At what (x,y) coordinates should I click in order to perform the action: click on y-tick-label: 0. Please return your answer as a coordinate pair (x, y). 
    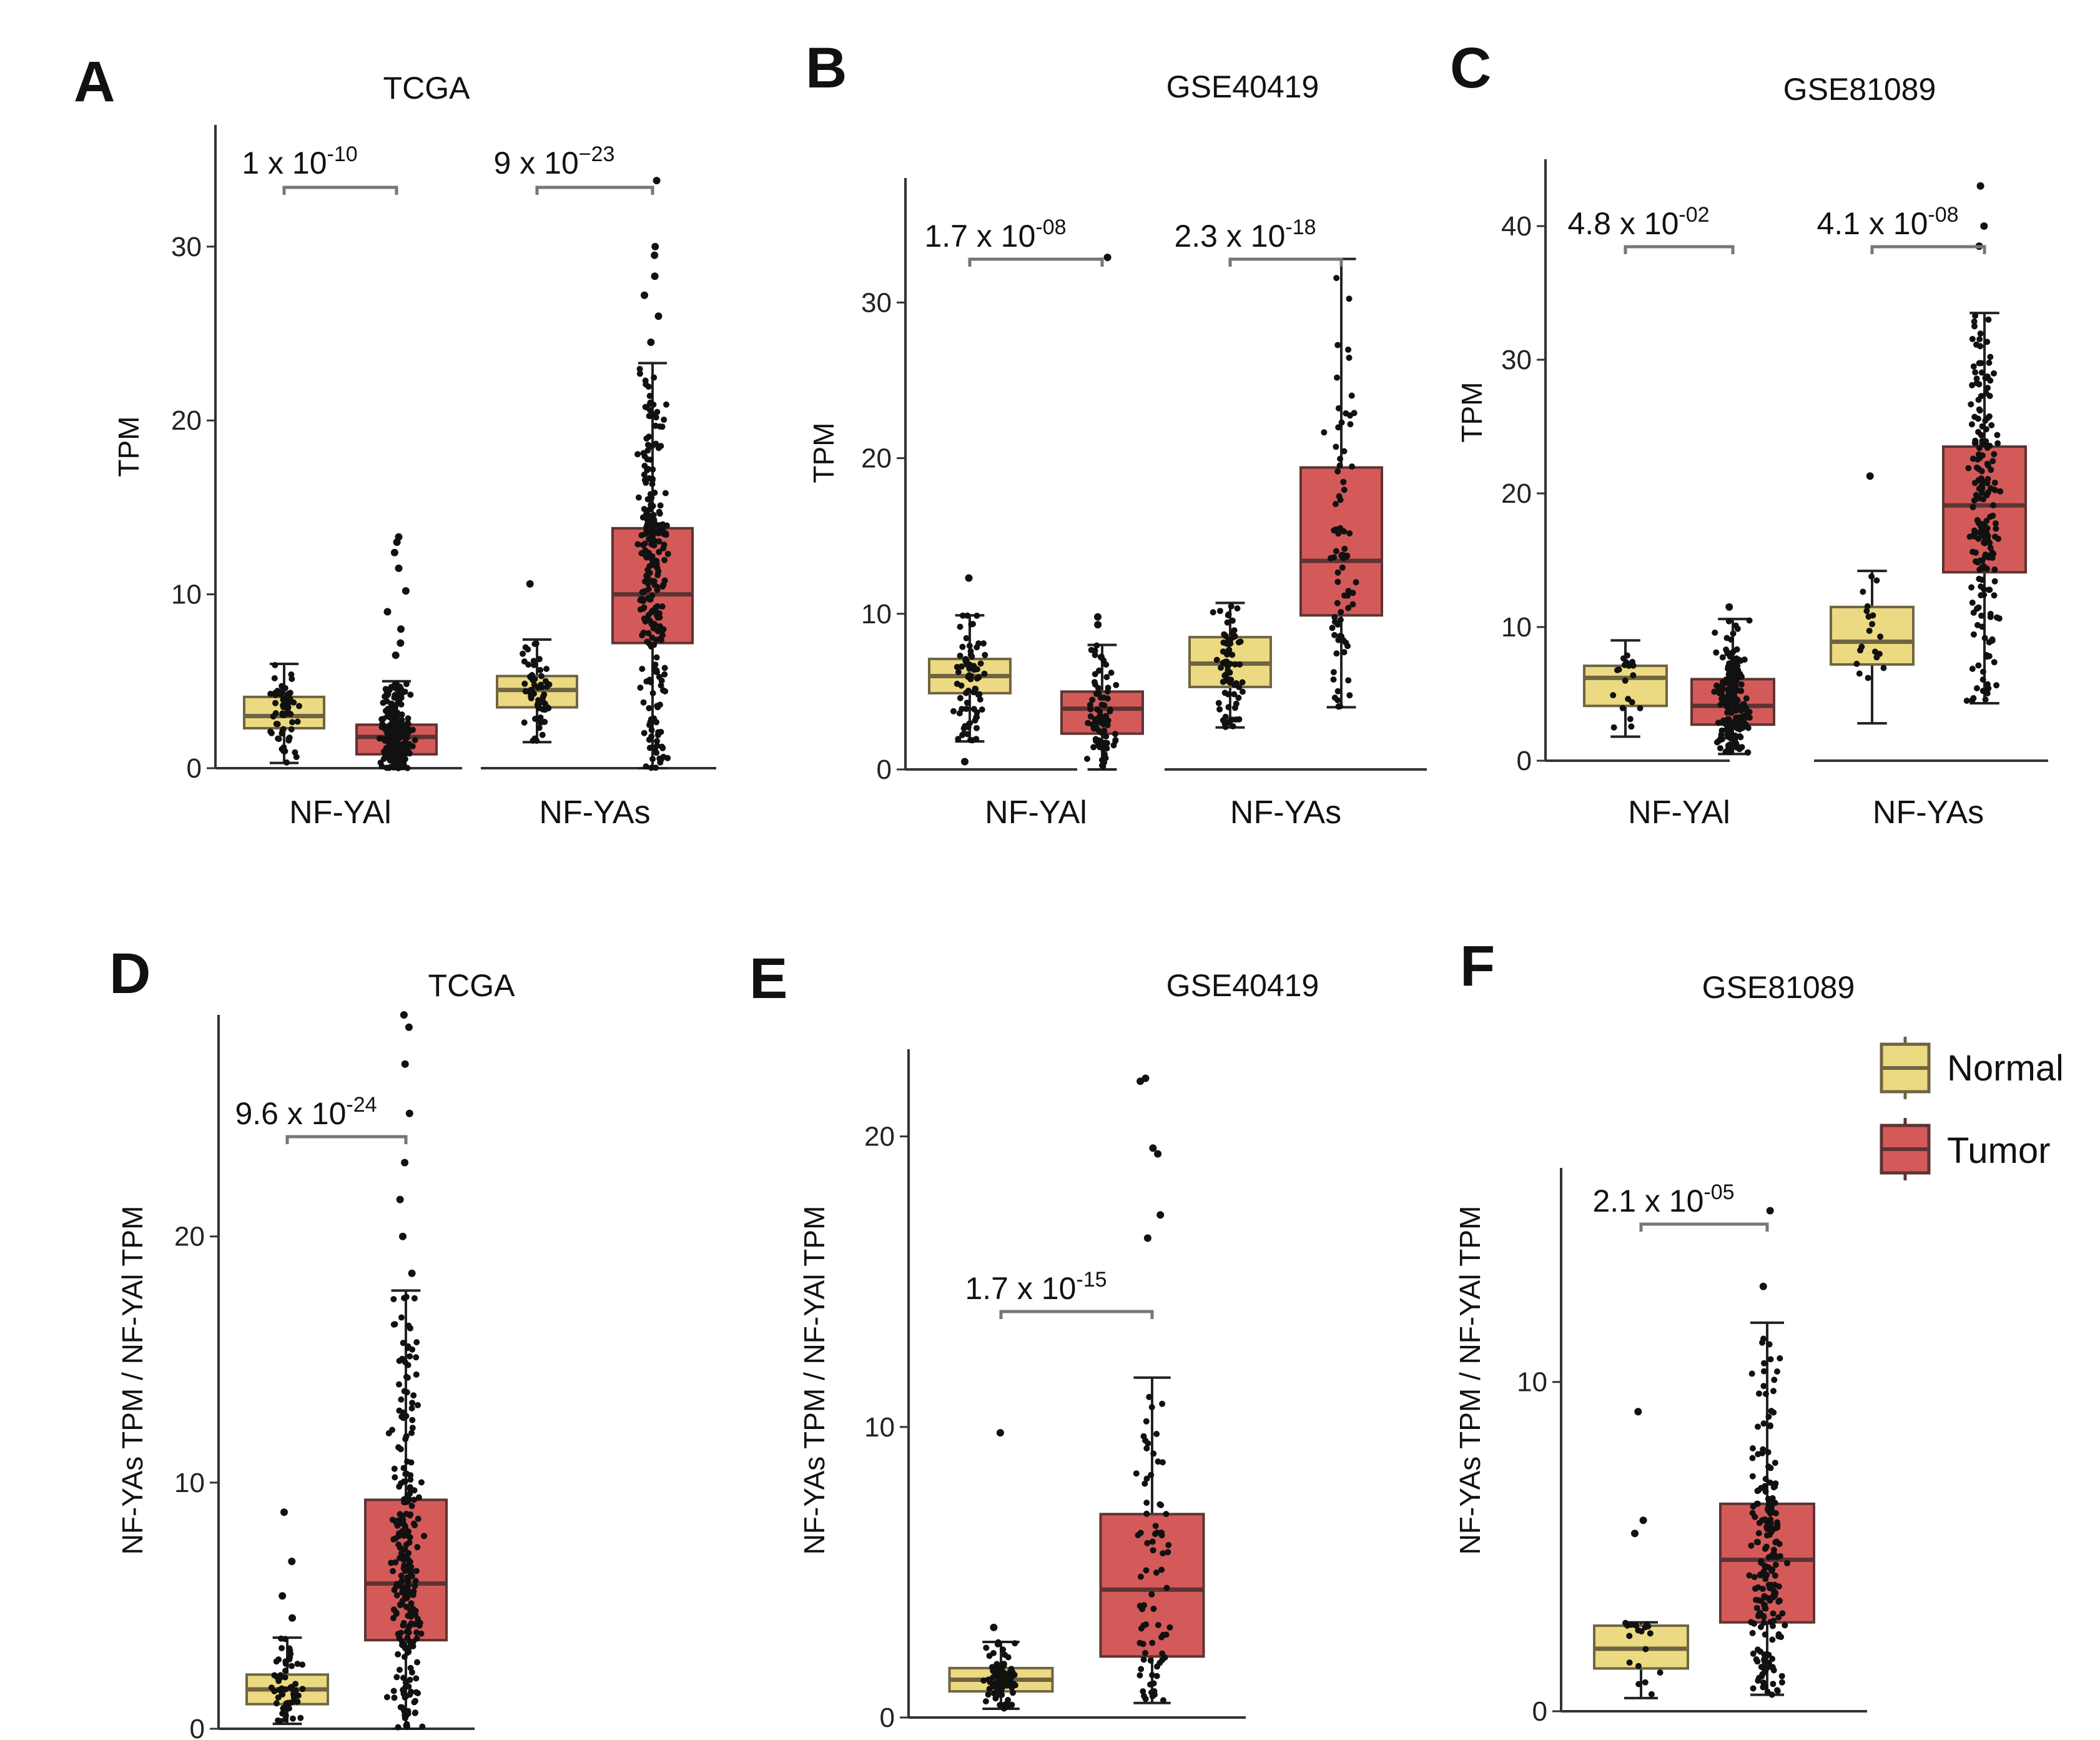
    Looking at the image, I should click on (1524, 761).